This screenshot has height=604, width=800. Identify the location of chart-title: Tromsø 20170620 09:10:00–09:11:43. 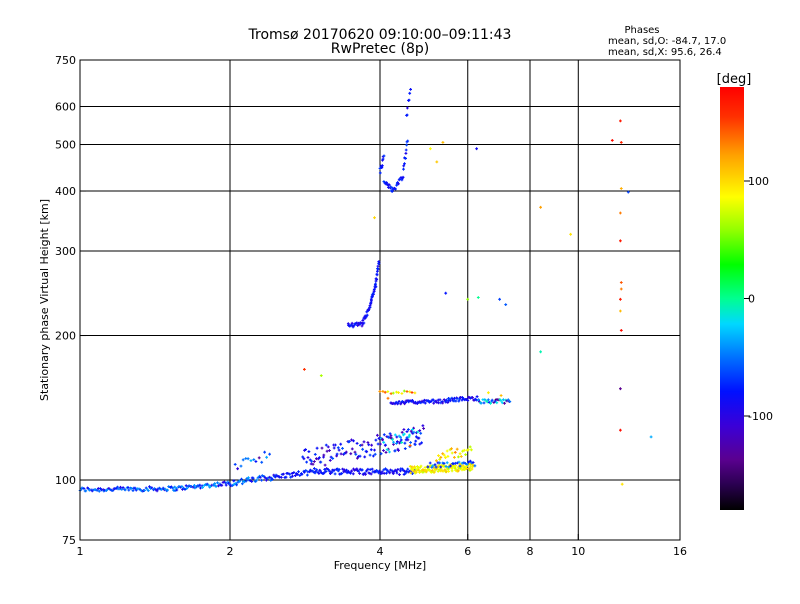
(380, 35).